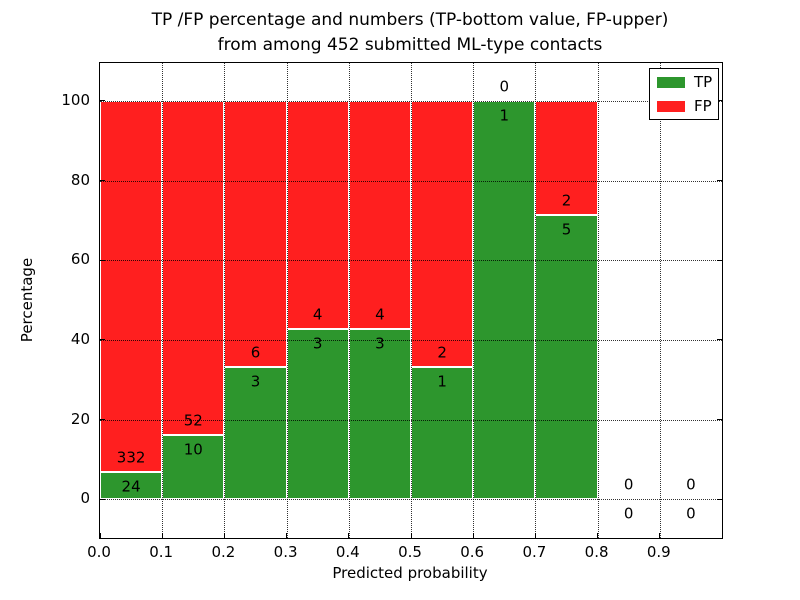  I want to click on legend-item-fp: FP, so click(687, 106).